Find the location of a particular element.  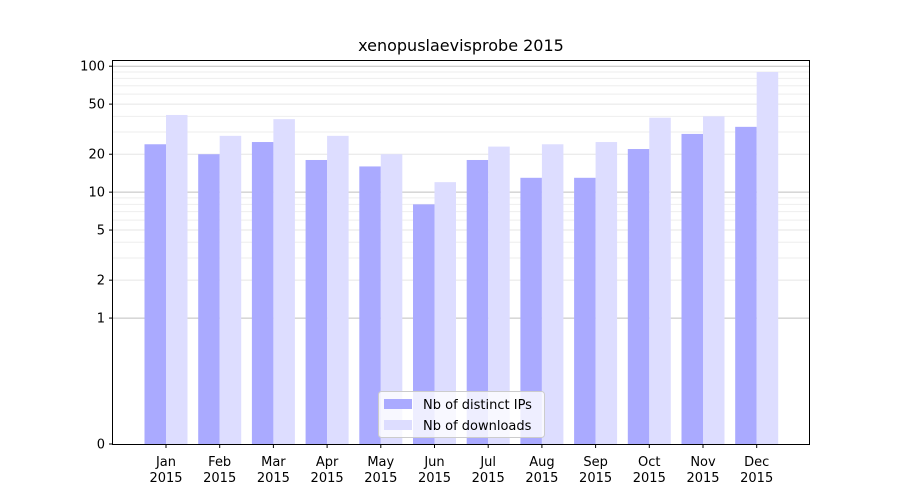

legend-label: Nb of distinct IPs is located at coordinates (477, 405).